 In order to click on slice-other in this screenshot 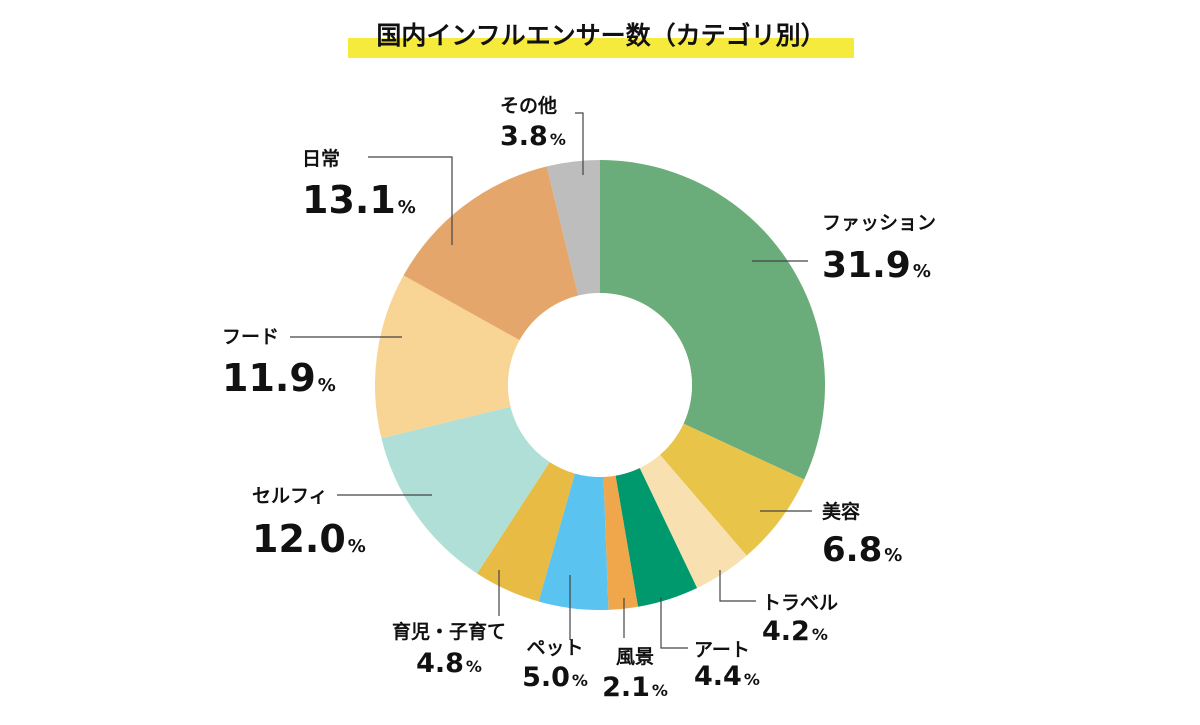, I will do `click(573, 228)`.